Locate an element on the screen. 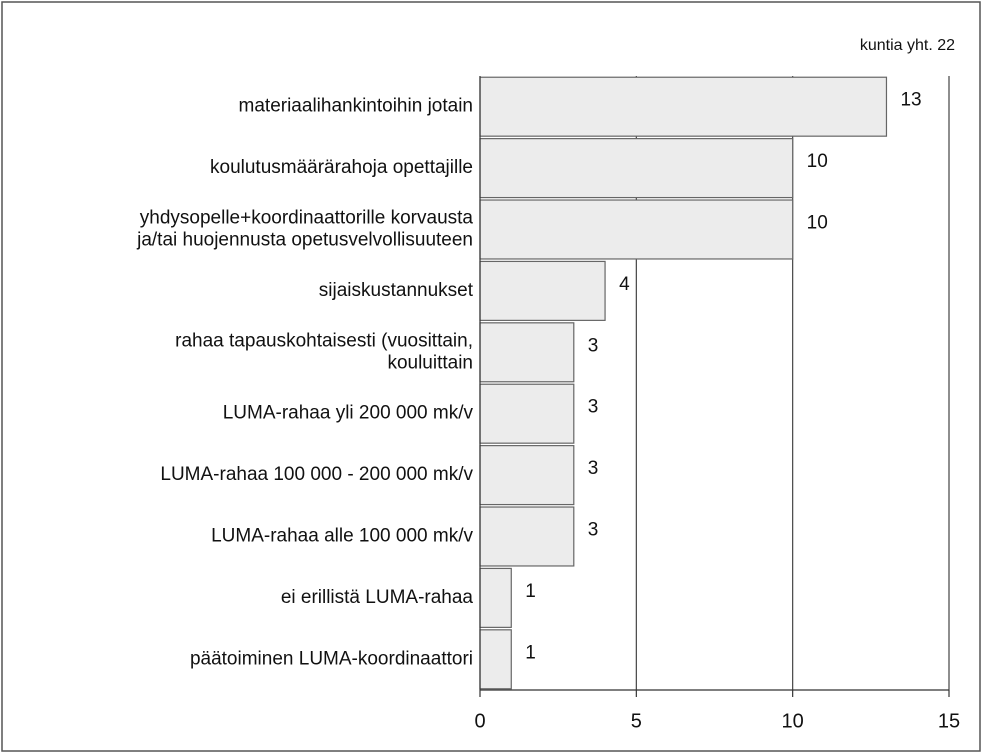 This screenshot has width=984, height=753. y-tick-label: rahaa tapauskohtaisesti (vuosittain, is located at coordinates (324, 340).